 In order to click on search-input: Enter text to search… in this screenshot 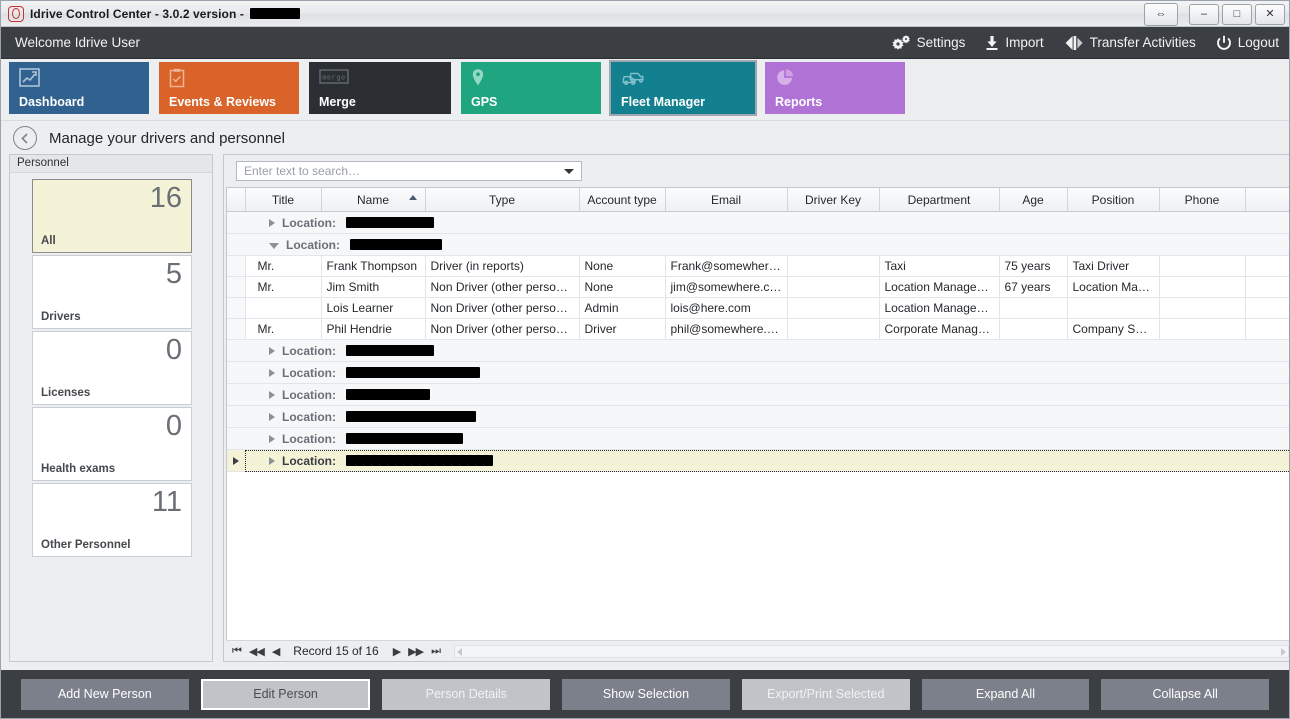, I will do `click(409, 171)`.